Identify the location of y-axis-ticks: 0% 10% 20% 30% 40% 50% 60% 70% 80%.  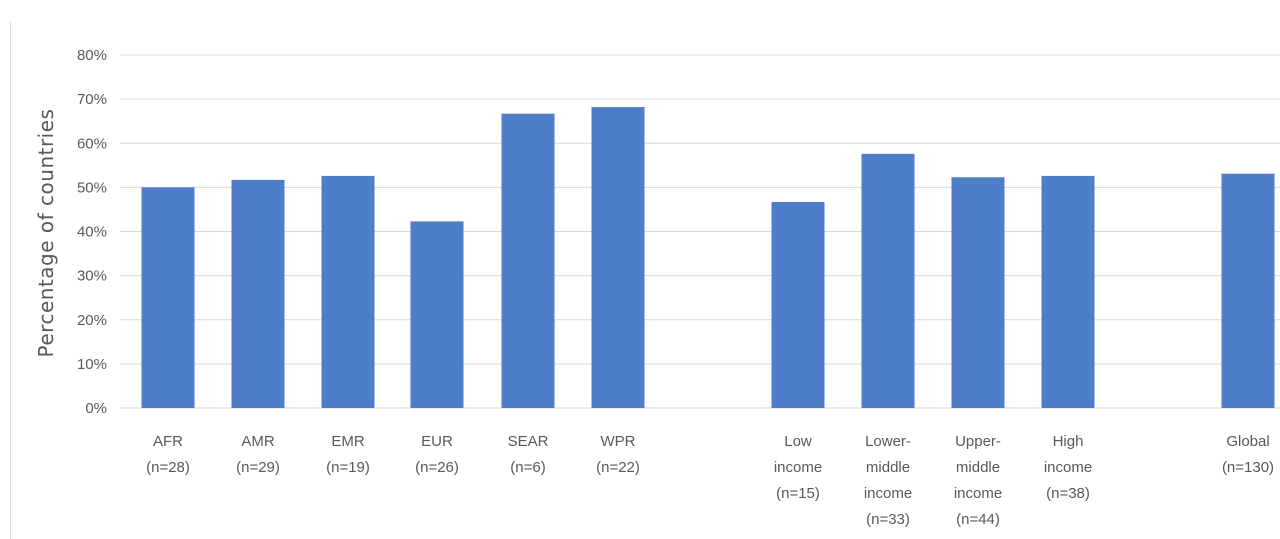
(92, 232).